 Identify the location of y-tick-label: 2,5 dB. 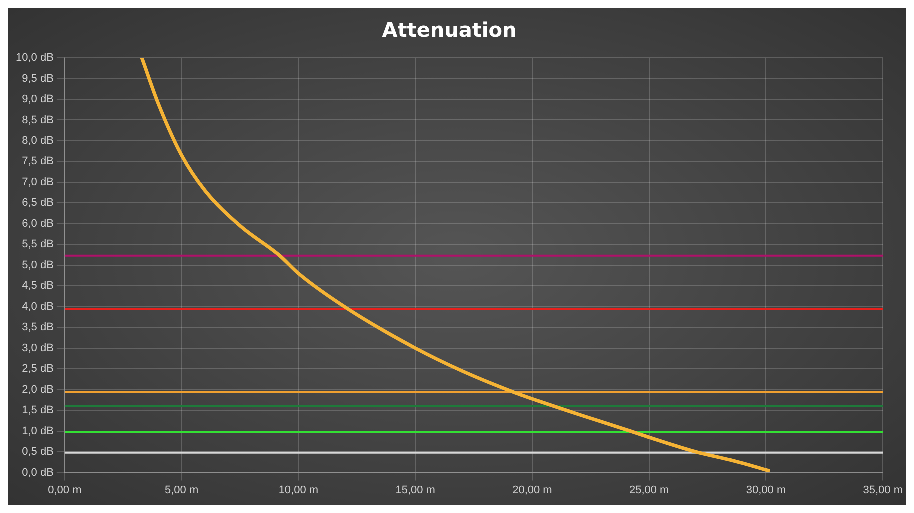
(38, 369).